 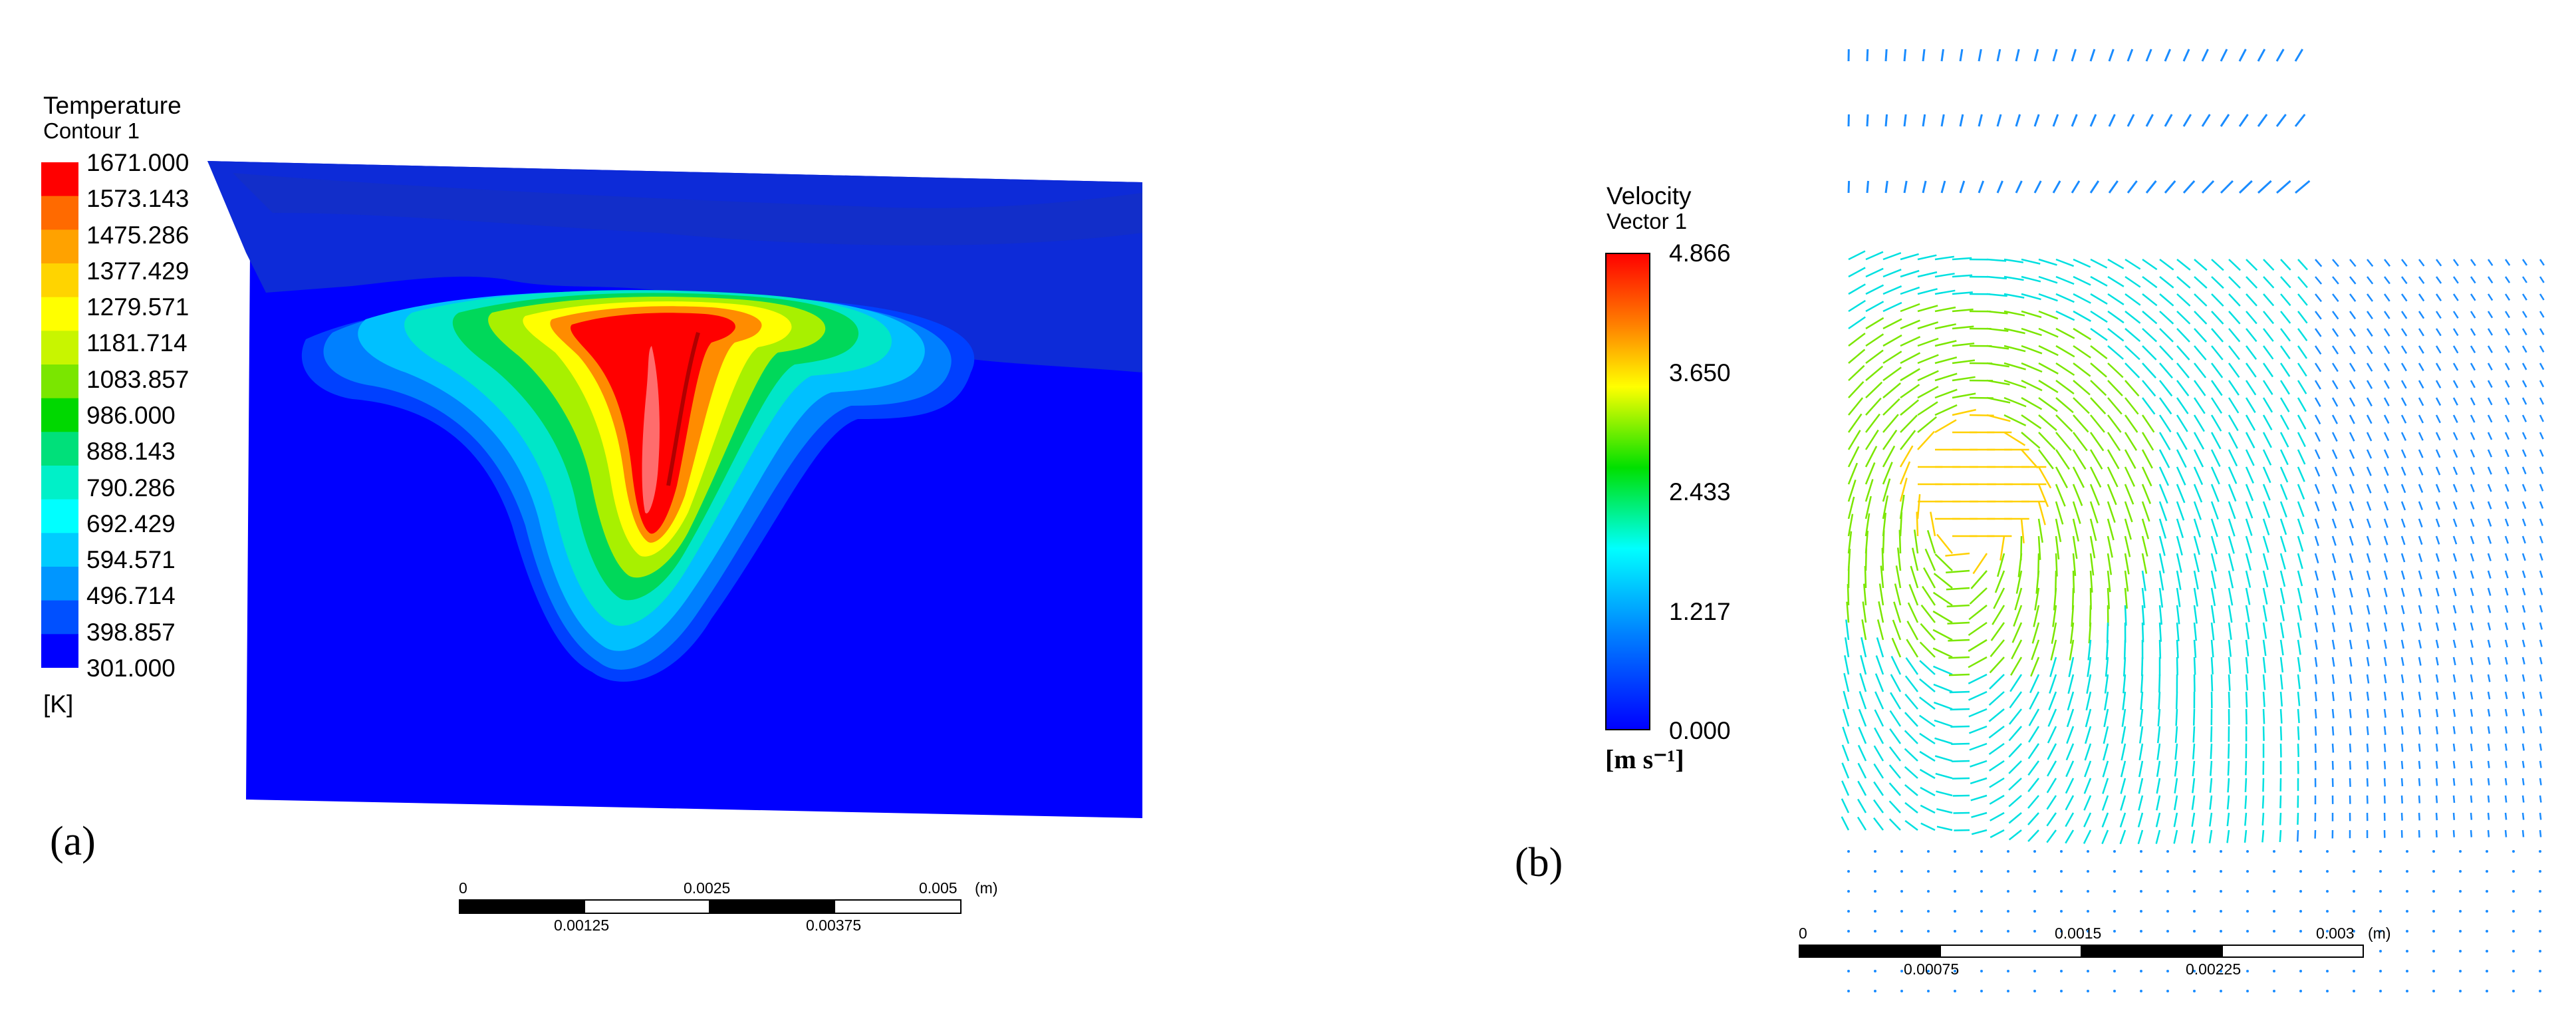 What do you see at coordinates (131, 560) in the screenshot?
I see `temperature-tick-label: 594.571` at bounding box center [131, 560].